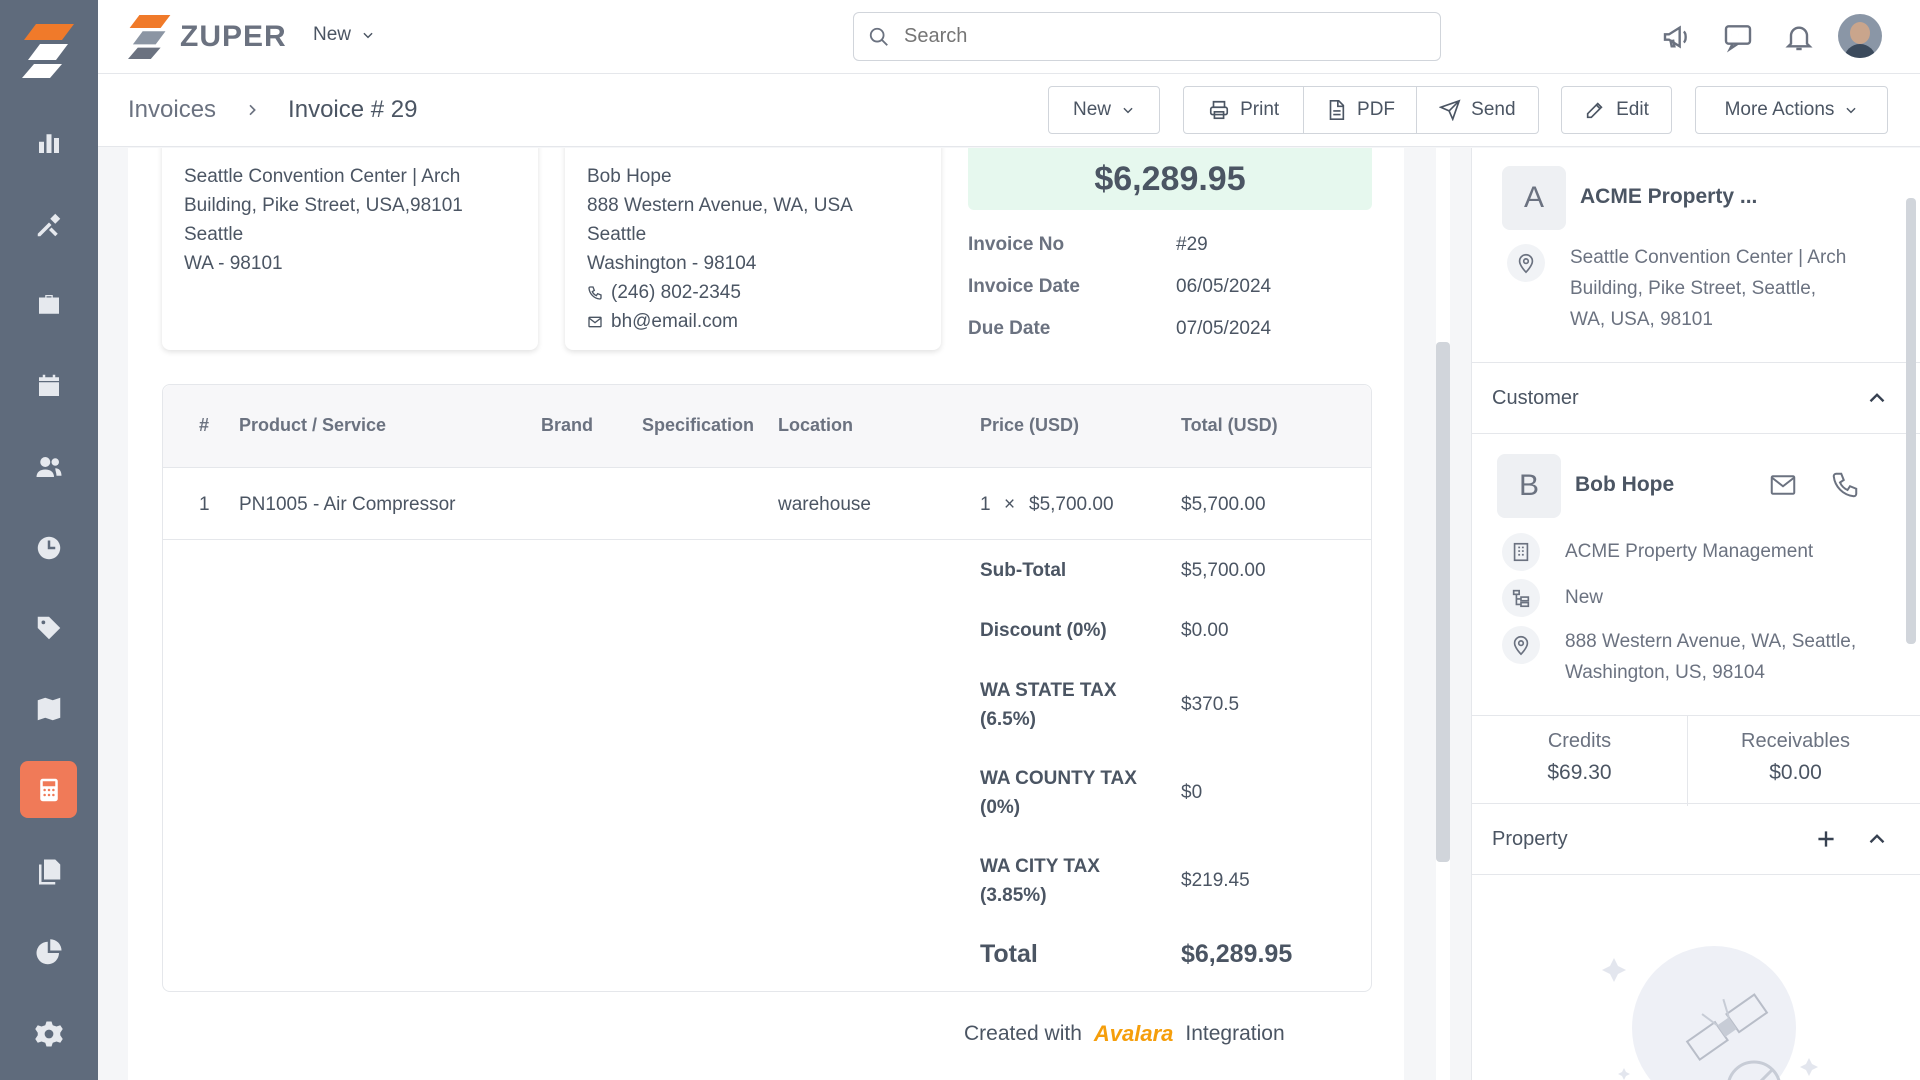  What do you see at coordinates (1779, 109) in the screenshot?
I see `more-actions-label: More Actions` at bounding box center [1779, 109].